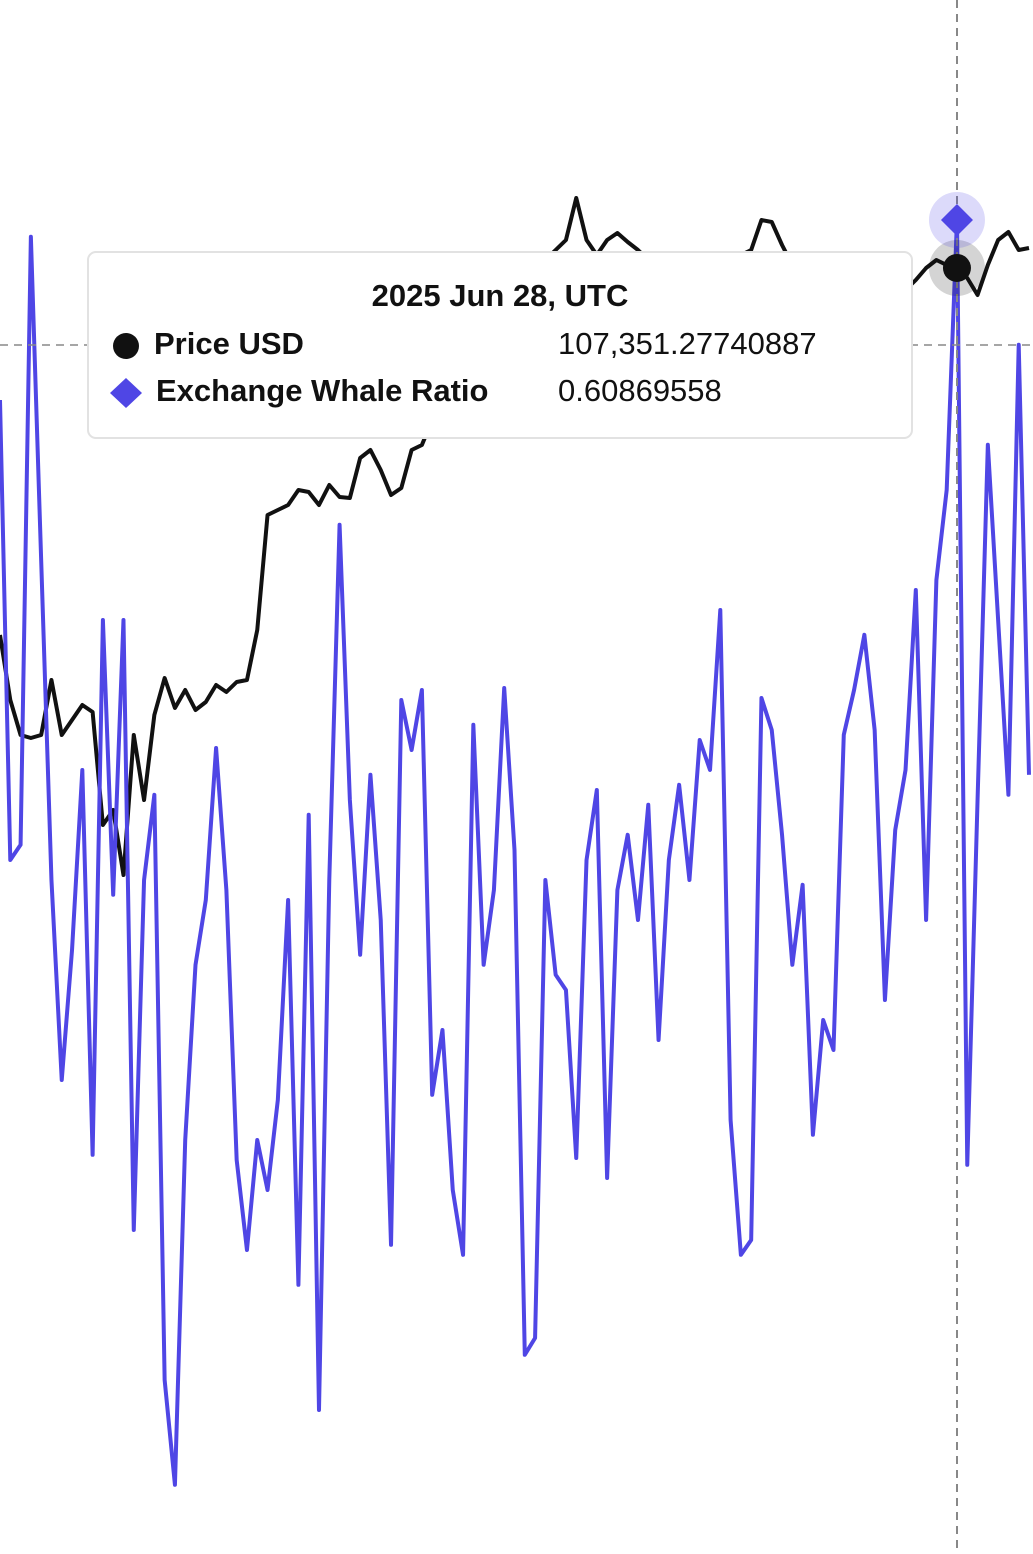  What do you see at coordinates (229, 343) in the screenshot?
I see `tooltip-series-name: Price USD` at bounding box center [229, 343].